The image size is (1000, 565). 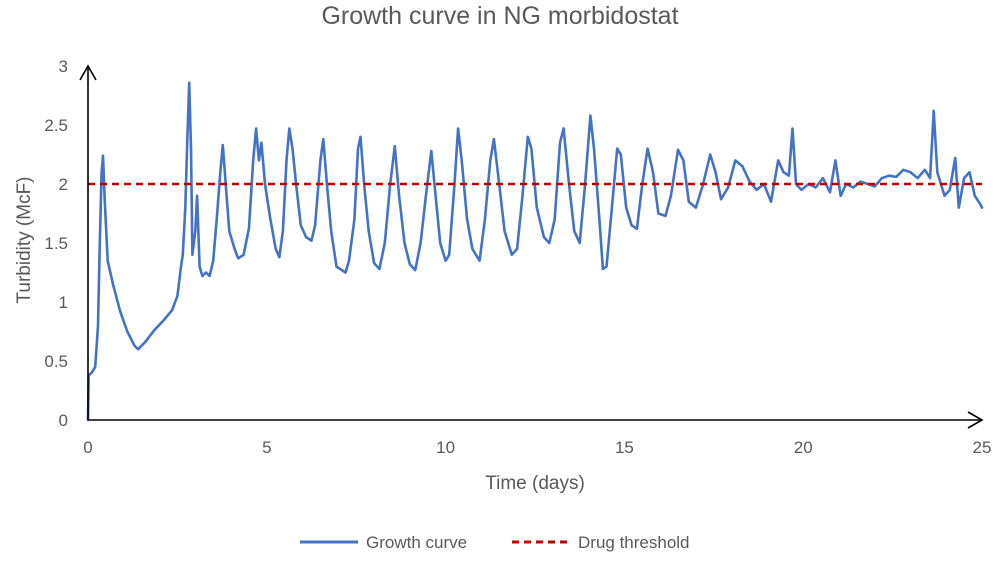 I want to click on y-tick-label: 1.5, so click(x=56, y=243).